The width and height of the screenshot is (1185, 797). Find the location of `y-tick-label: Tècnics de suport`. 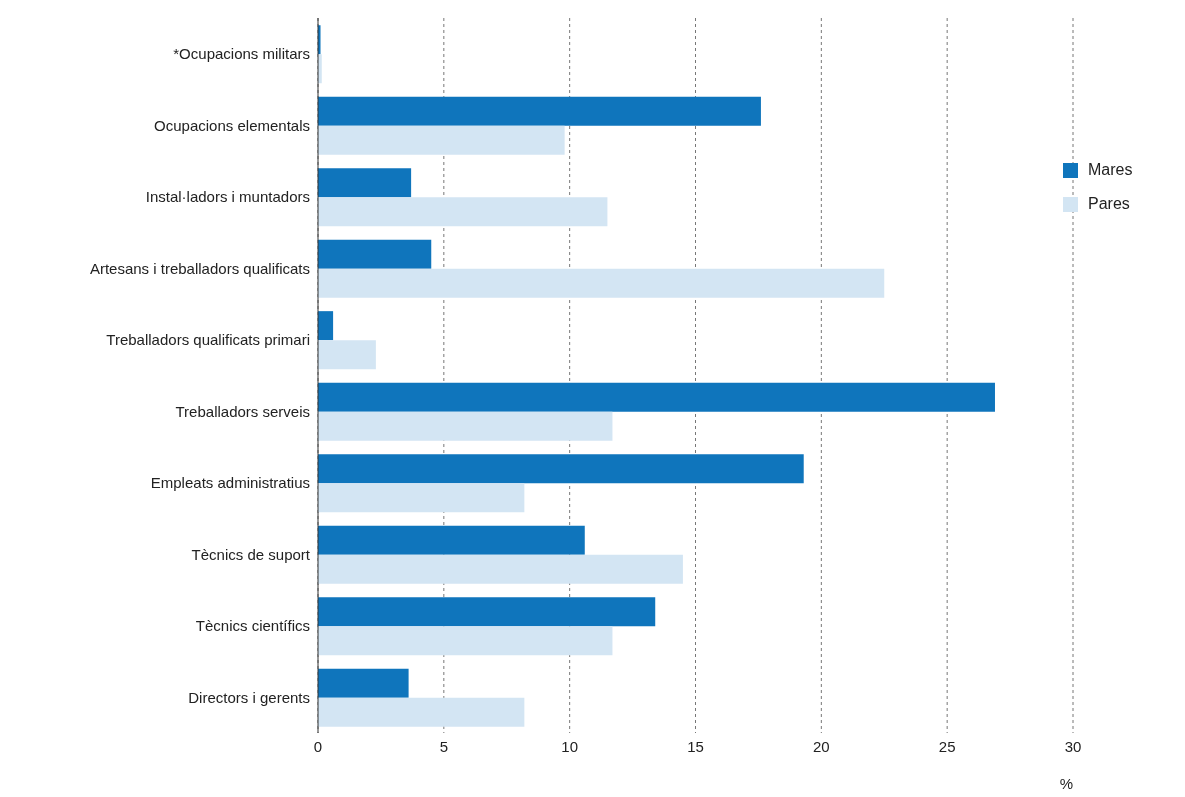

y-tick-label: Tècnics de suport is located at coordinates (251, 554).